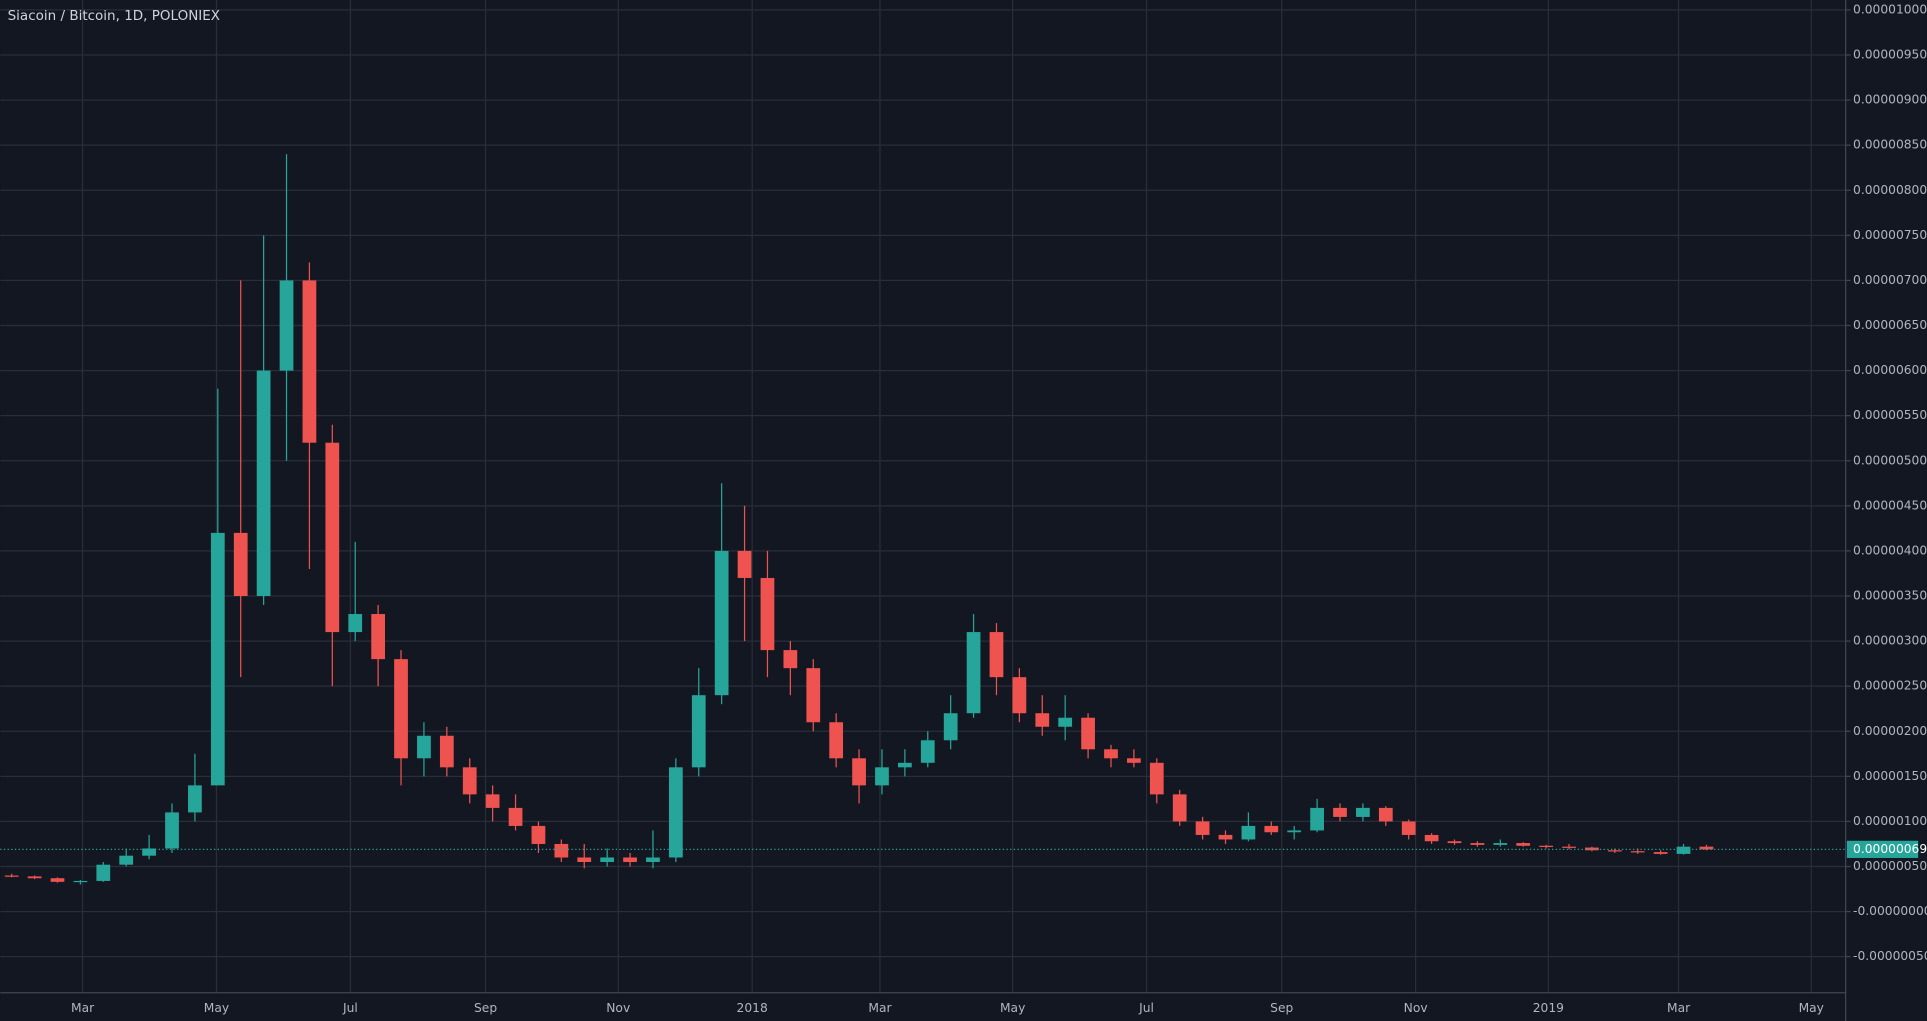 This screenshot has width=1927, height=1021. Describe the element at coordinates (1890, 415) in the screenshot. I see `y-tick-label: 0.00000550` at that location.